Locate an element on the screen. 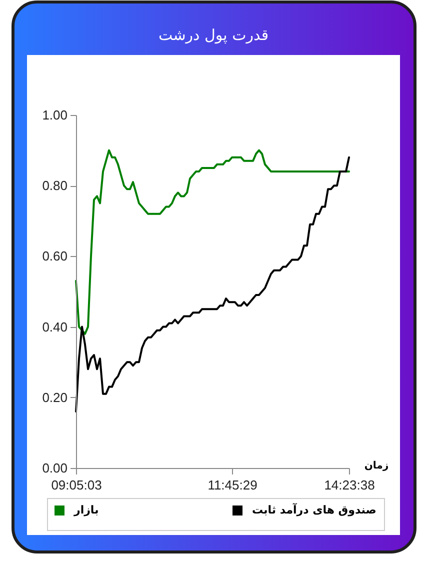  x-tick-label: 14:23:38 is located at coordinates (349, 485).